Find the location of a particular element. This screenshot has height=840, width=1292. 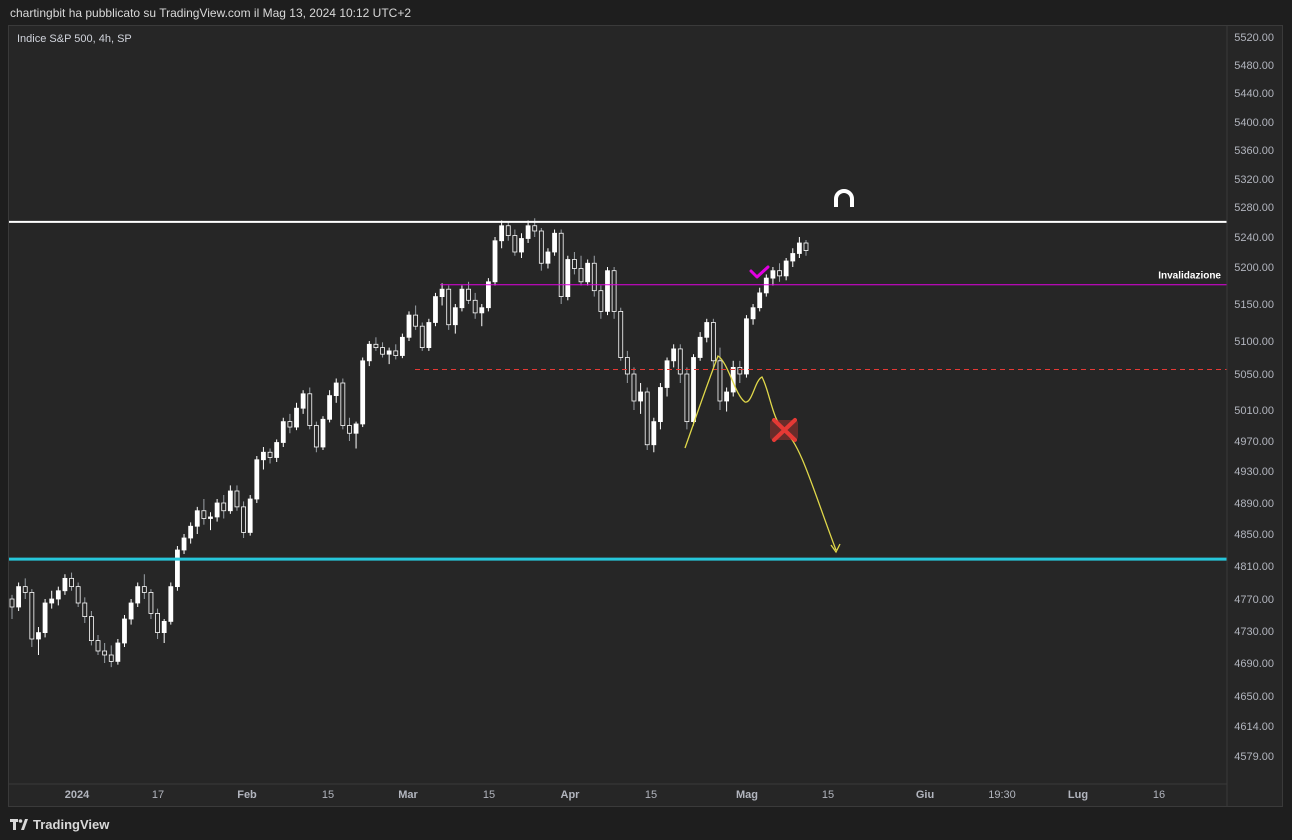

y-tick-label: 5240.00 is located at coordinates (1254, 238).